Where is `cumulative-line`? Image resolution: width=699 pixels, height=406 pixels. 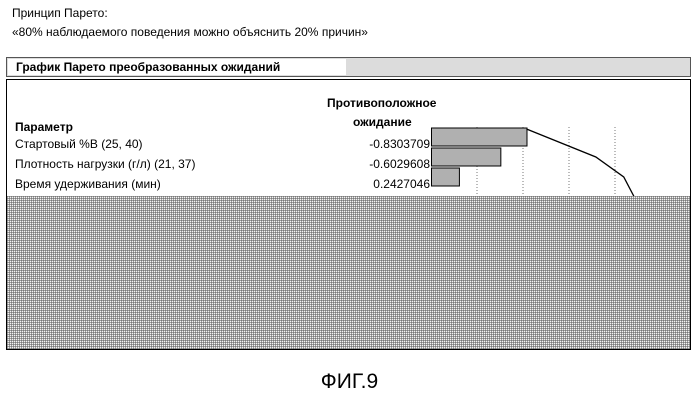
cumulative-line is located at coordinates (581, 163).